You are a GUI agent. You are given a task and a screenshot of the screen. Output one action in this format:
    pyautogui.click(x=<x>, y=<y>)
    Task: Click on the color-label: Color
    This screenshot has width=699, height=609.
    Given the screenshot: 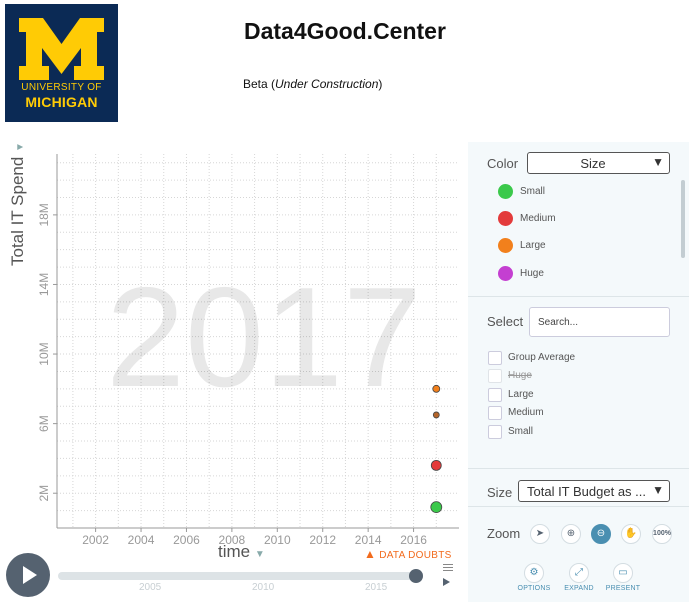 What is the action you would take?
    pyautogui.click(x=503, y=163)
    